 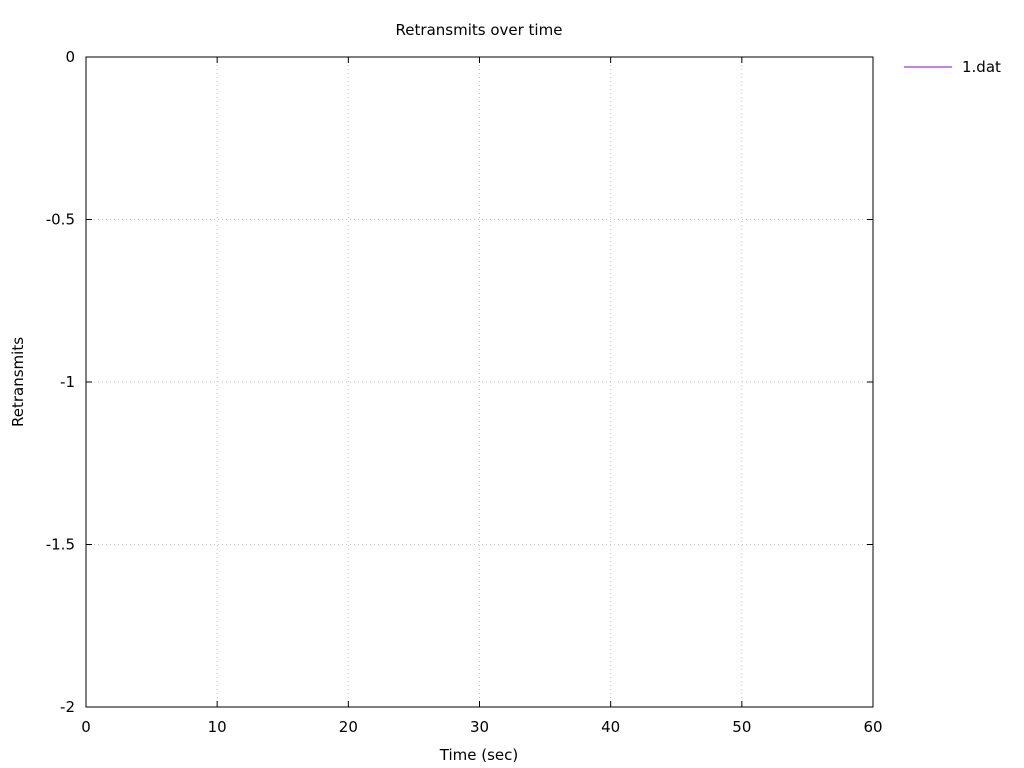 I want to click on x-tick-label: 10, so click(x=217, y=727).